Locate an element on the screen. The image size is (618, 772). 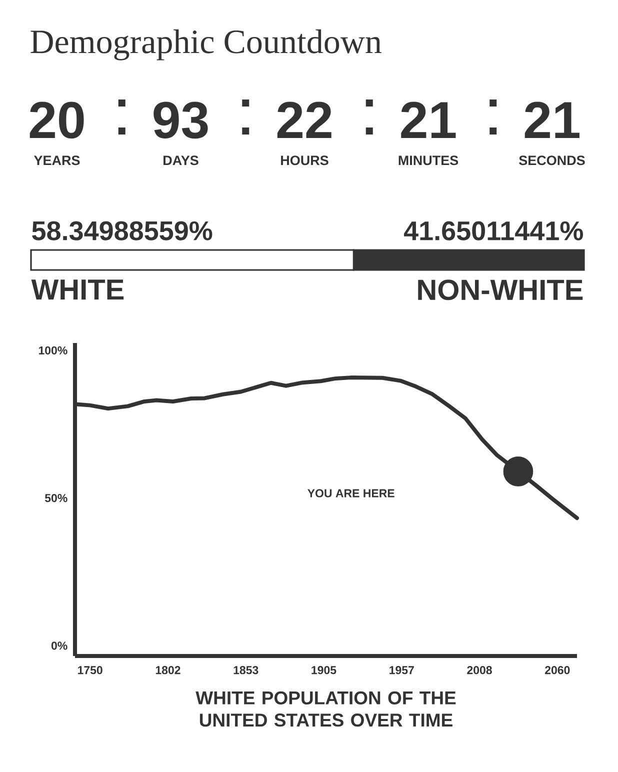
category-label: YEARS is located at coordinates (57, 161).